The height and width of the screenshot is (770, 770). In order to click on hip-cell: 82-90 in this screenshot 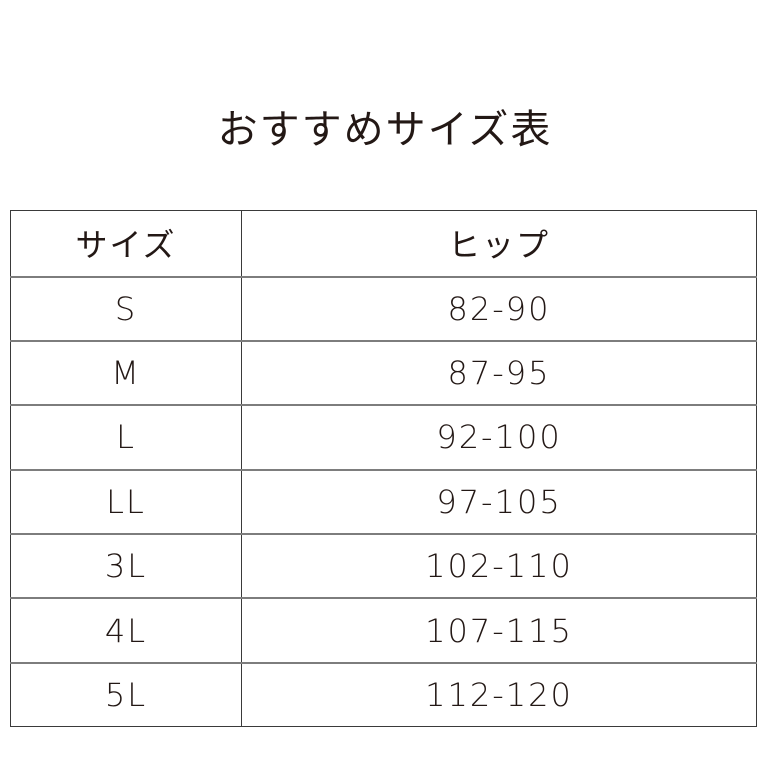, I will do `click(499, 308)`.